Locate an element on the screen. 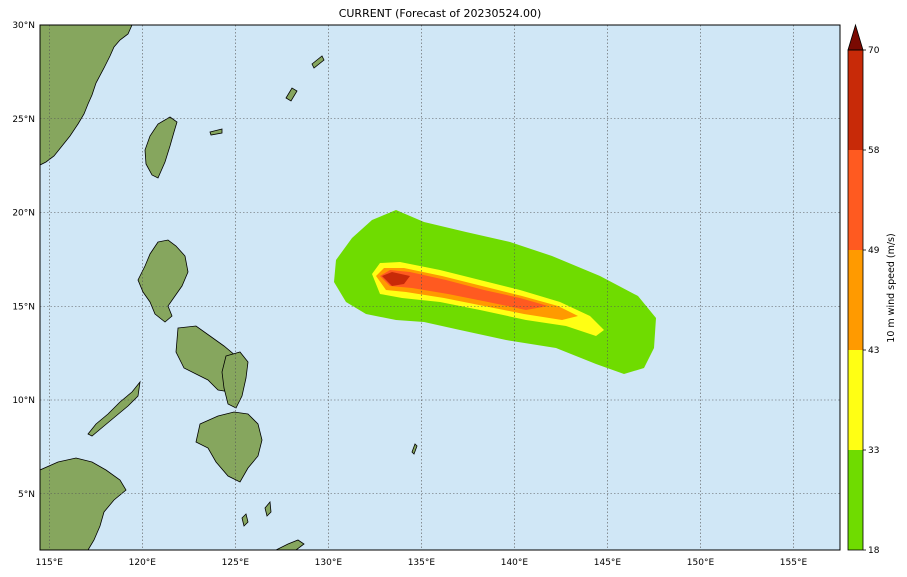 This screenshot has height=577, width=907. latitude-label: 10°N is located at coordinates (23, 401).